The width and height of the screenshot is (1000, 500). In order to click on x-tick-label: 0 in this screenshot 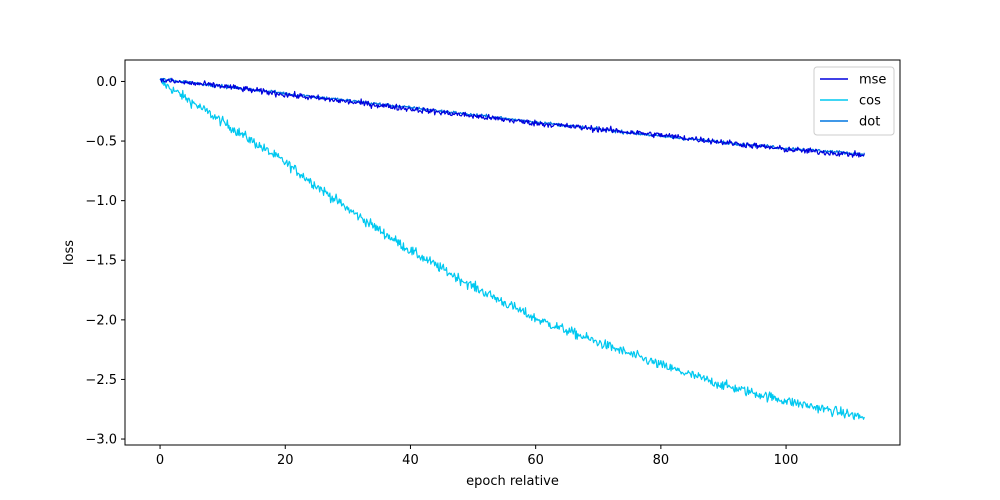, I will do `click(160, 460)`.